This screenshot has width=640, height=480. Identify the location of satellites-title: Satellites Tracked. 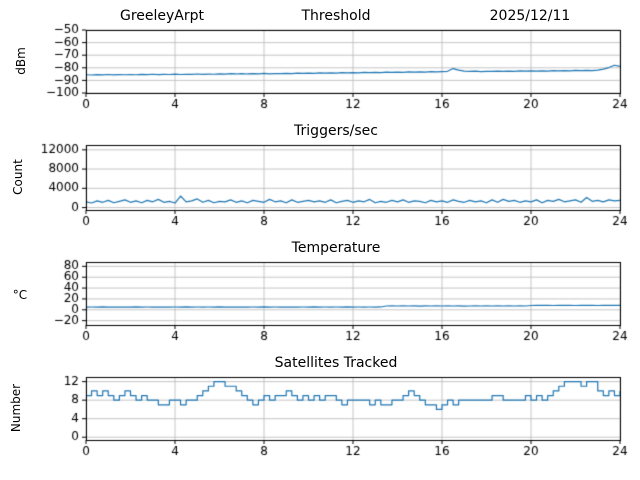
(336, 363).